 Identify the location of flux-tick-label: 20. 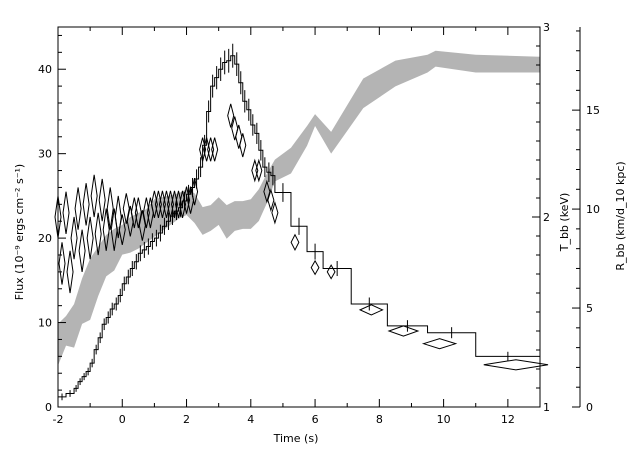
(45, 238).